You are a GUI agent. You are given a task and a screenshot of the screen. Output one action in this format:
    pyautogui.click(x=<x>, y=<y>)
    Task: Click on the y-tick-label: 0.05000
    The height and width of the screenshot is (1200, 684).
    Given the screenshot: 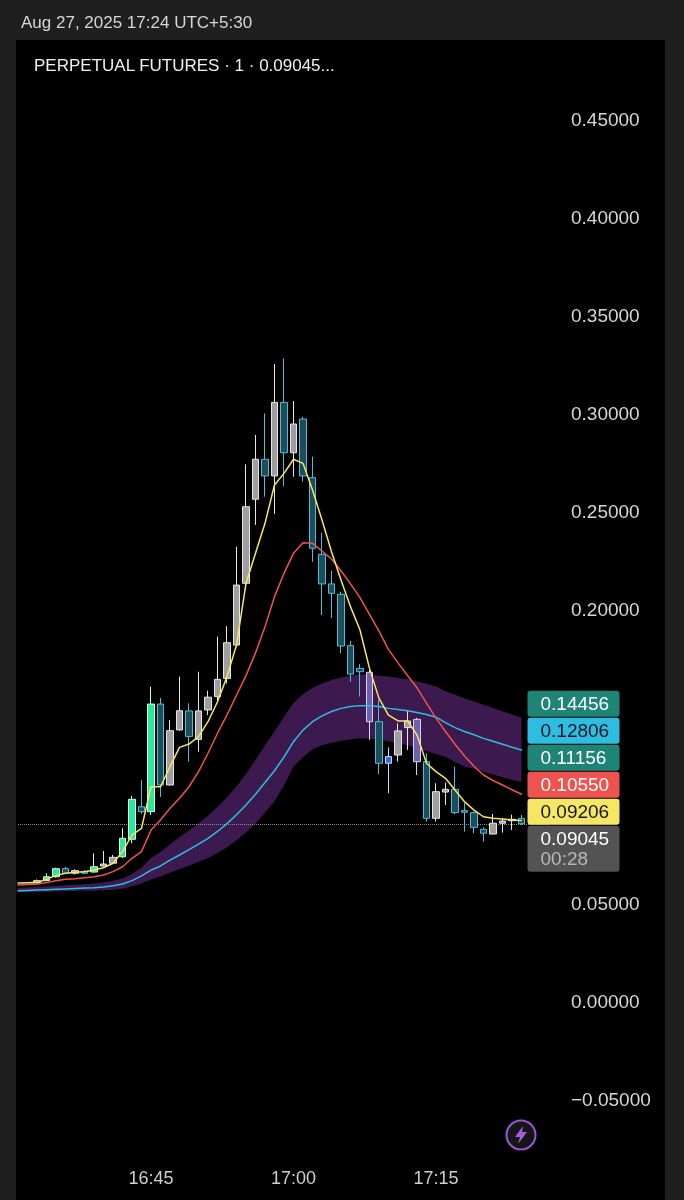 What is the action you would take?
    pyautogui.click(x=605, y=903)
    